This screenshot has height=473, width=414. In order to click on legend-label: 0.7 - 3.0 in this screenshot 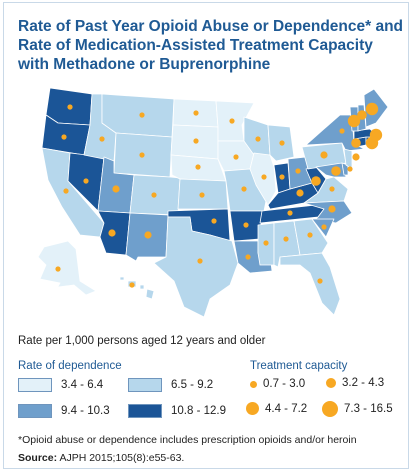, I will do `click(284, 384)`.